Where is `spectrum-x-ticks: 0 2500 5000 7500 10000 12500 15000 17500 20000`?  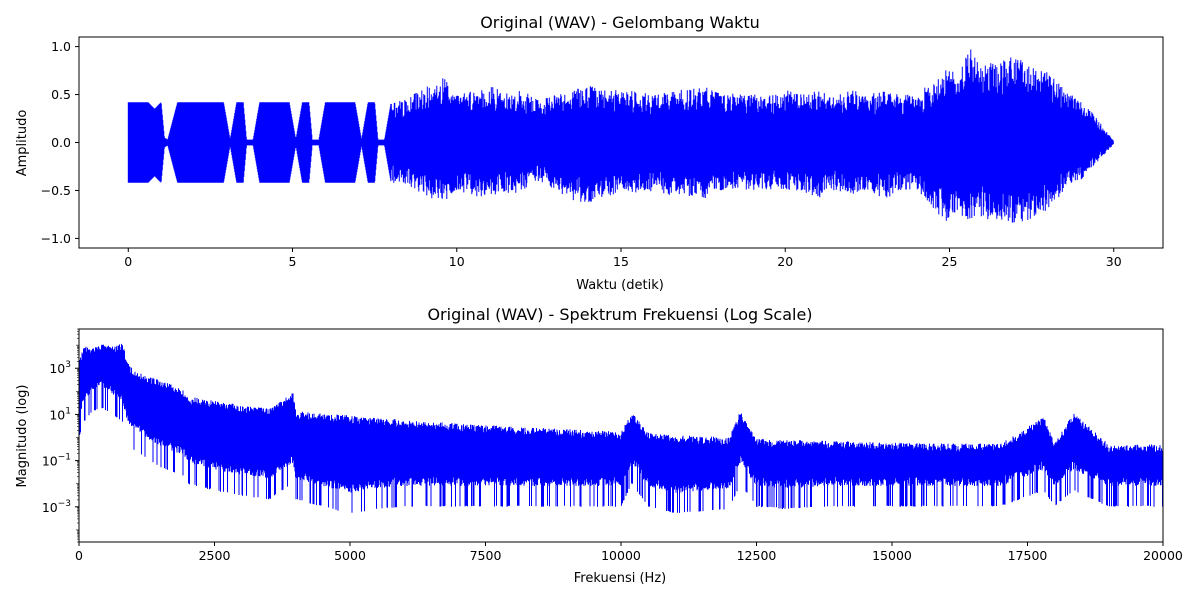 spectrum-x-ticks: 0 2500 5000 7500 10000 12500 15000 17500 20000 is located at coordinates (629, 552).